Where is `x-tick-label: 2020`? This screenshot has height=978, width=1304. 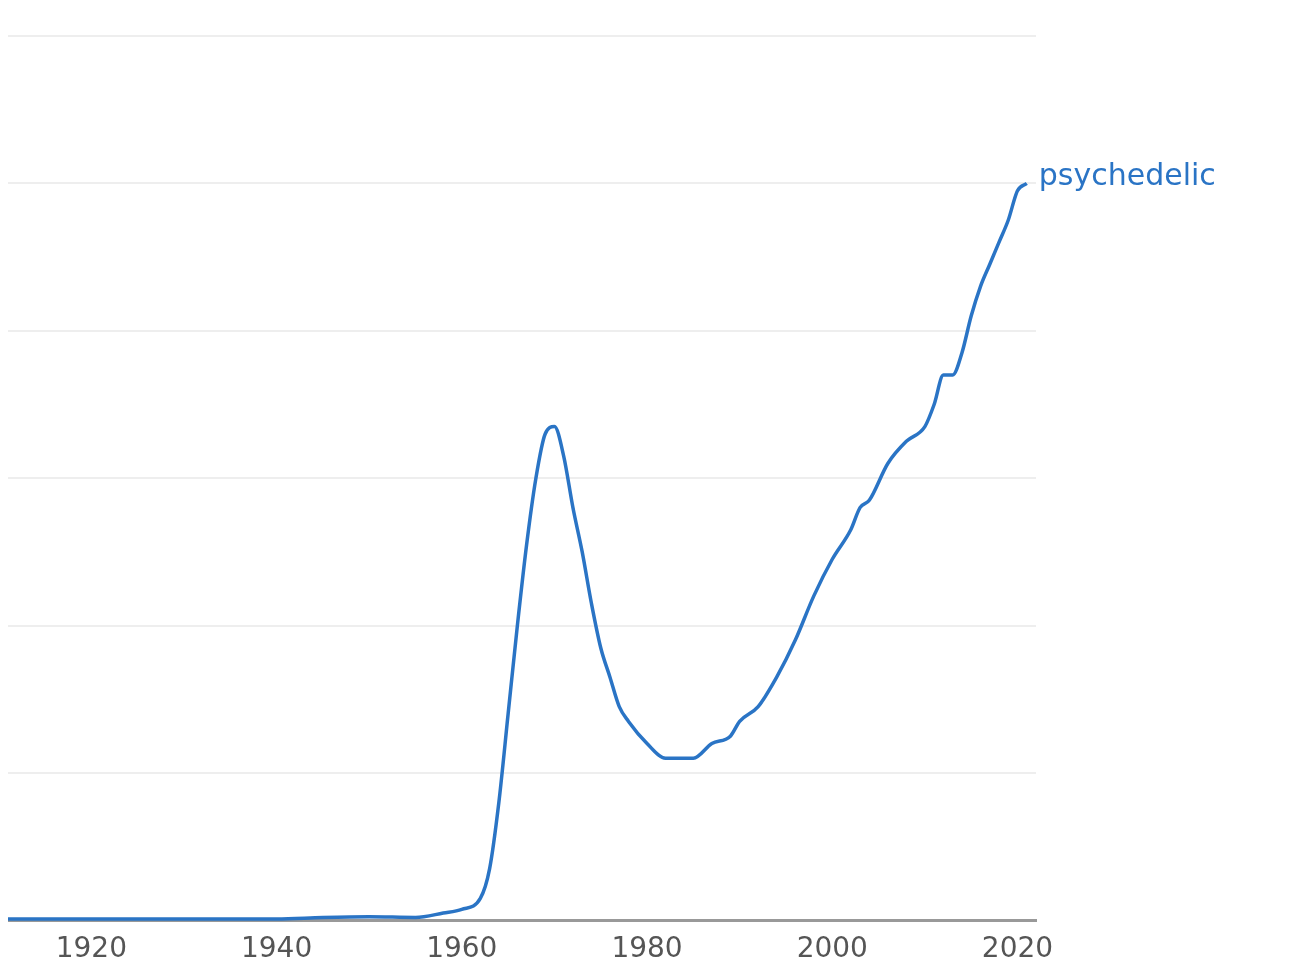
x-tick-label: 2020 is located at coordinates (1017, 948).